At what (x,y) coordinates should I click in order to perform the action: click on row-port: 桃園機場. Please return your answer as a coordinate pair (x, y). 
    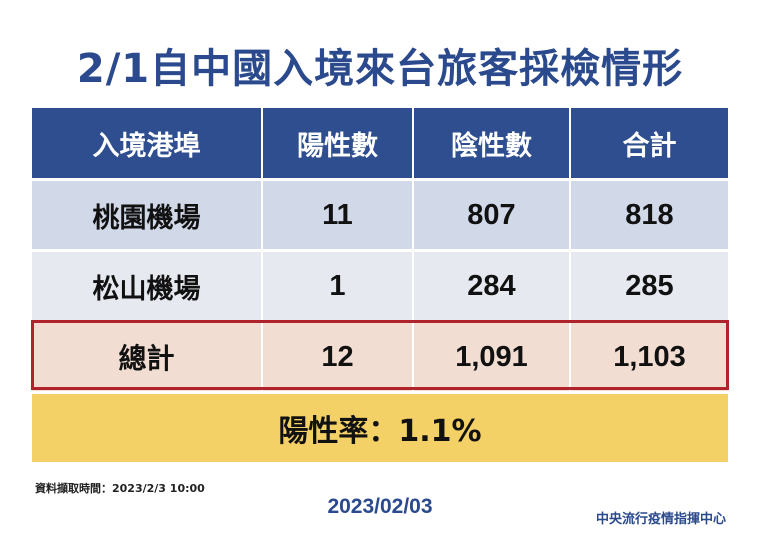
    Looking at the image, I should click on (146, 215).